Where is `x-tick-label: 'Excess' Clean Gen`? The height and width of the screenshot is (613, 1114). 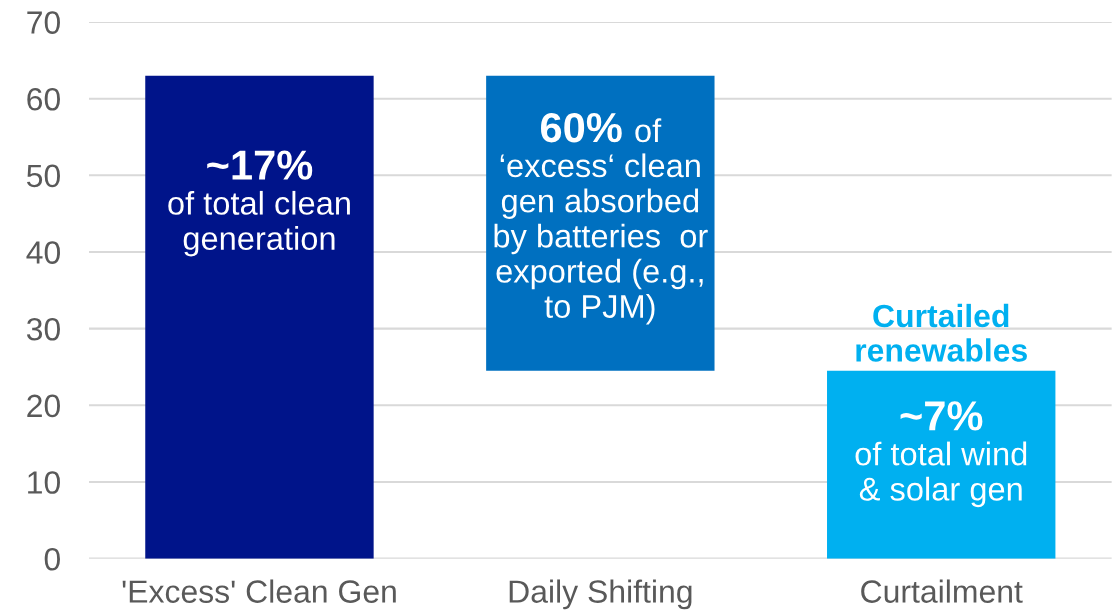 x-tick-label: 'Excess' Clean Gen is located at coordinates (259, 591).